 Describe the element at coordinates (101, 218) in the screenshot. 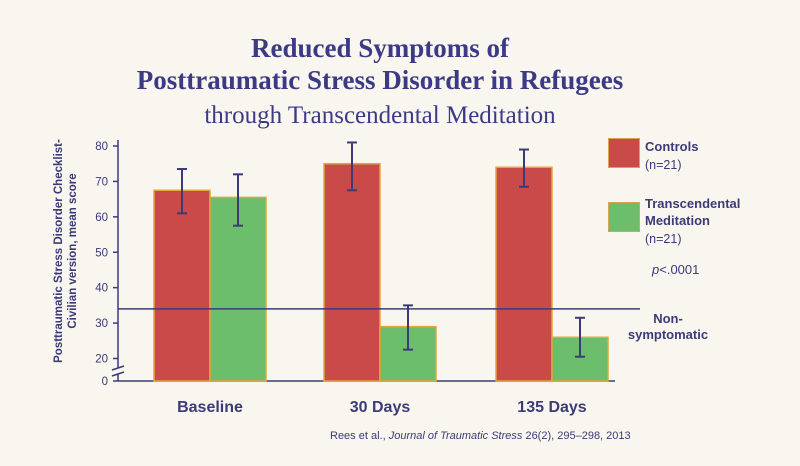

I see `y-tick-label: 60` at that location.